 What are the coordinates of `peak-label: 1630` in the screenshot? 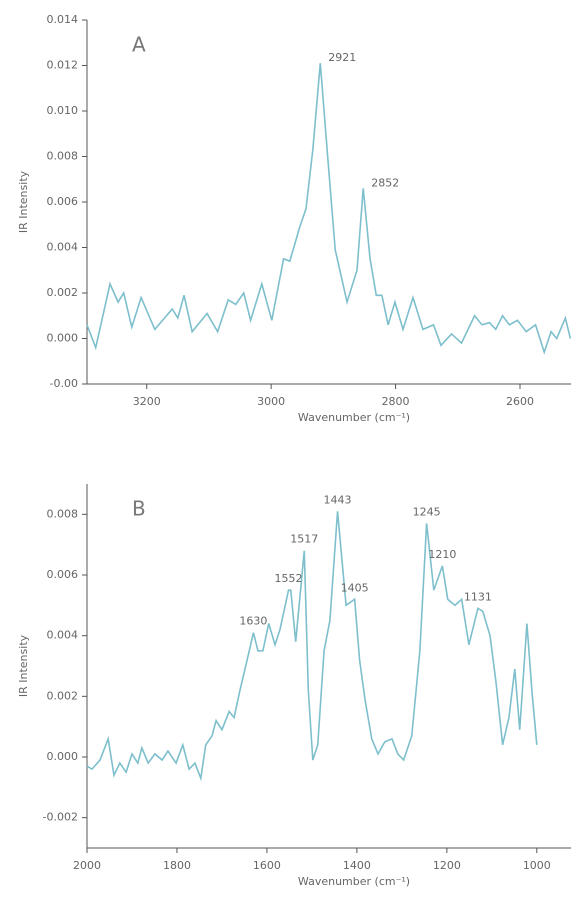 It's located at (253, 621).